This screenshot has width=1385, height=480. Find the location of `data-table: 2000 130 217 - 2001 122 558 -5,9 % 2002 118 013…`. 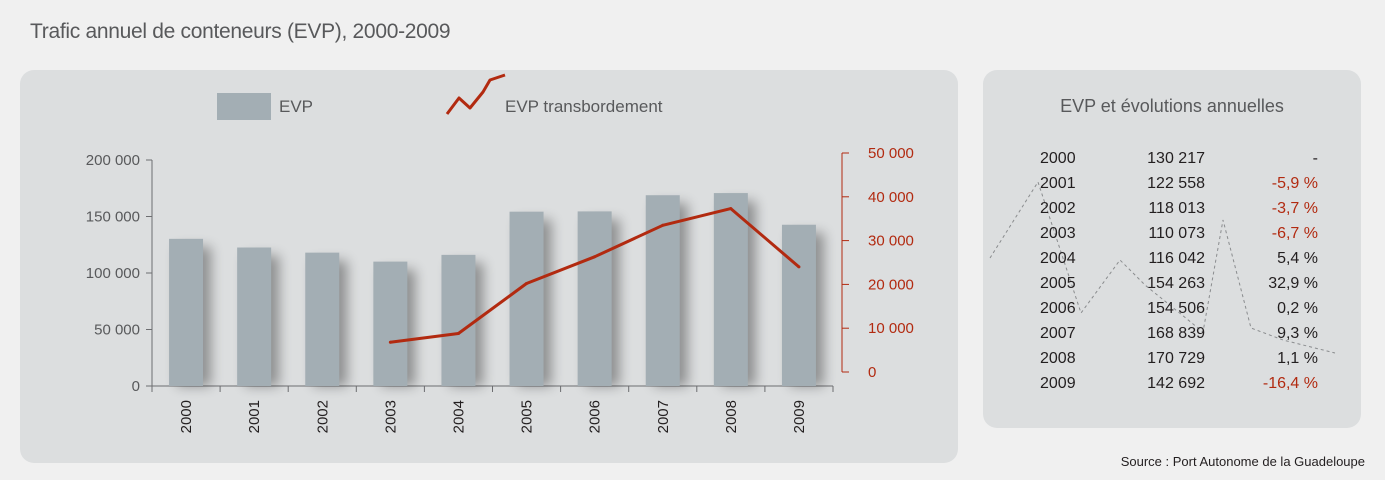

data-table: 2000 130 217 - 2001 122 558 -5,9 % 2002 118 013… is located at coordinates (1172, 275).